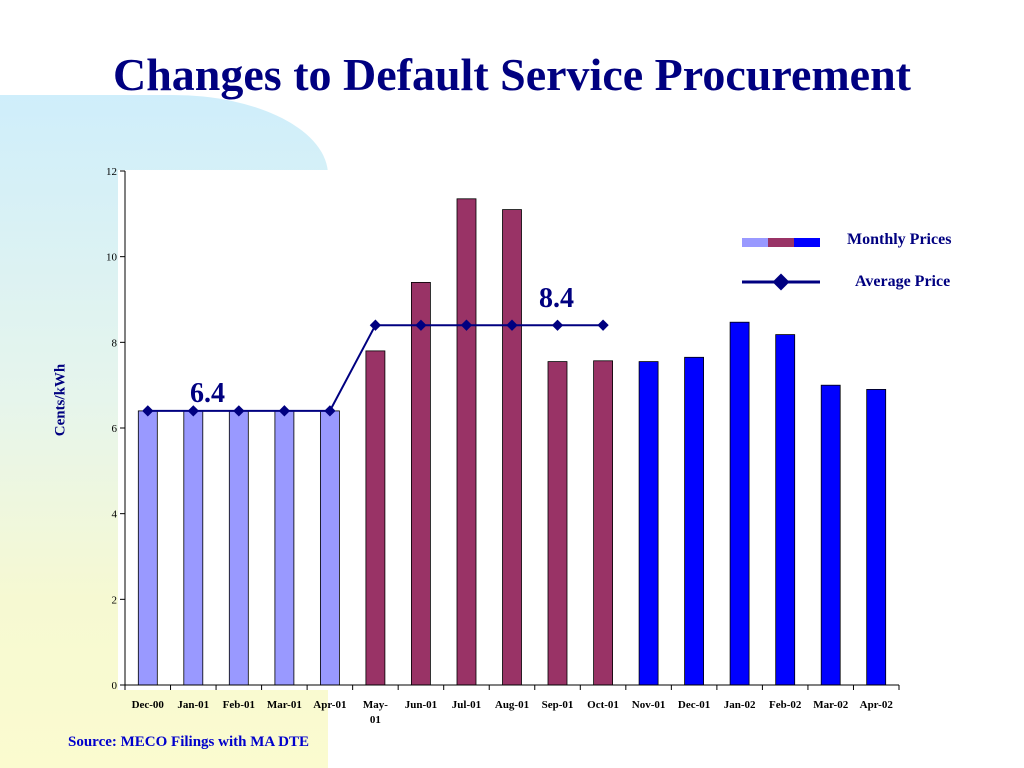  Describe the element at coordinates (556, 298) in the screenshot. I see `callout-second-average: 8.4` at that location.